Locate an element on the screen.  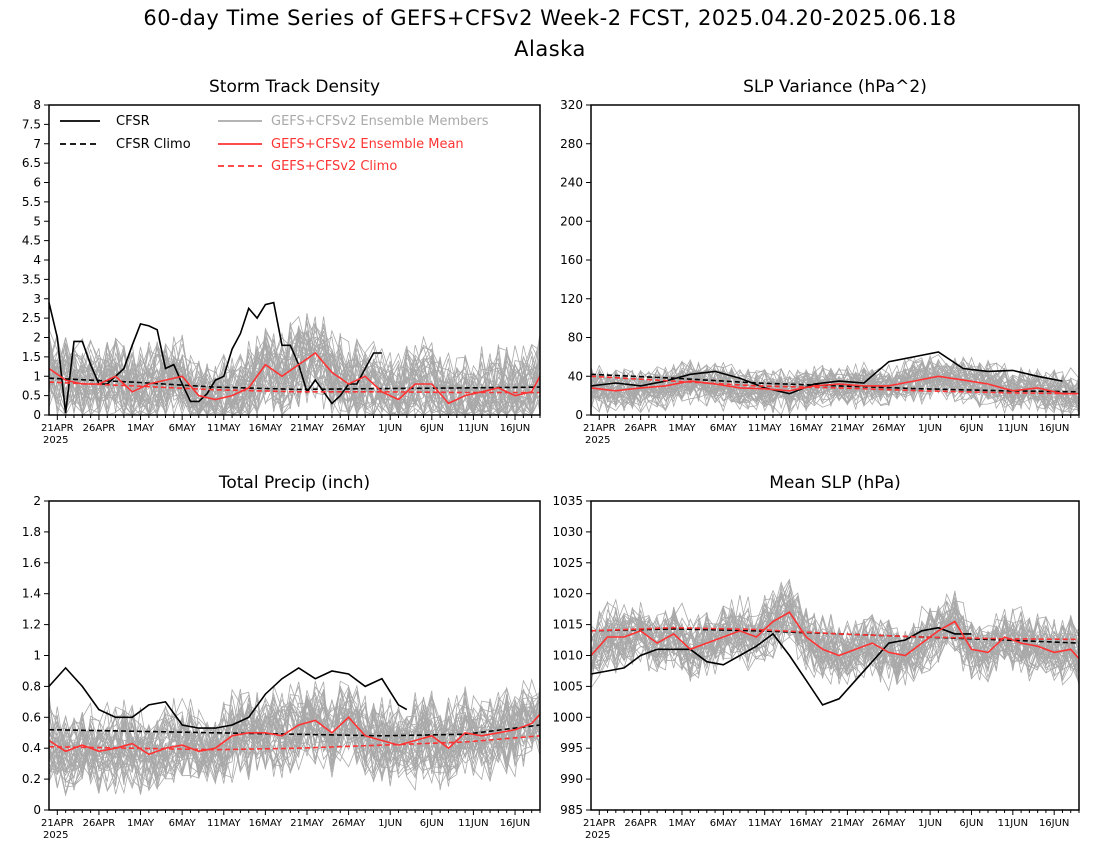
panel1-x-tick-label: 16MAY is located at coordinates (266, 428).